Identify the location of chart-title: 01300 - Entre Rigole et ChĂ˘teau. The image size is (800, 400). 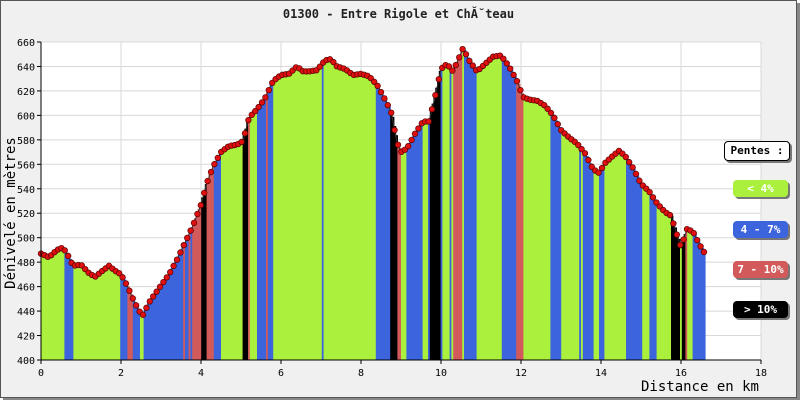
(398, 14).